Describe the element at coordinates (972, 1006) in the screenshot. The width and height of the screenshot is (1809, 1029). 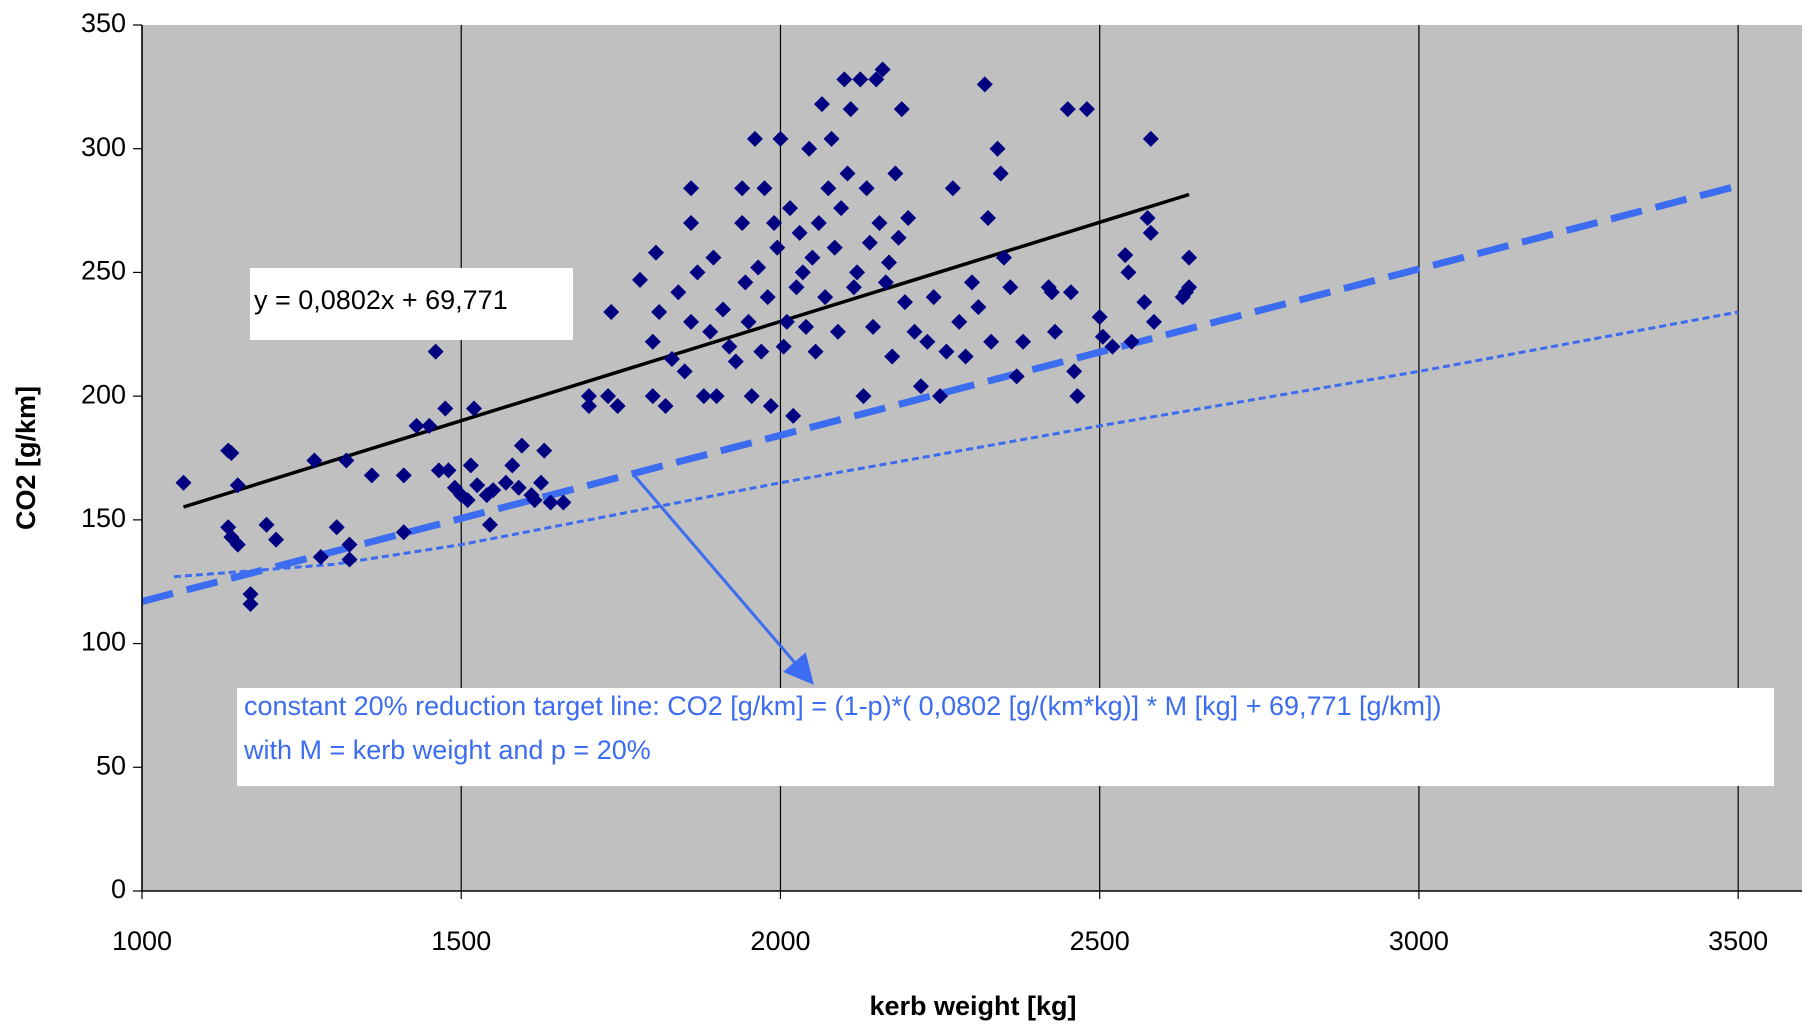
I see `x-axis-label: kerb weight [kg]` at that location.